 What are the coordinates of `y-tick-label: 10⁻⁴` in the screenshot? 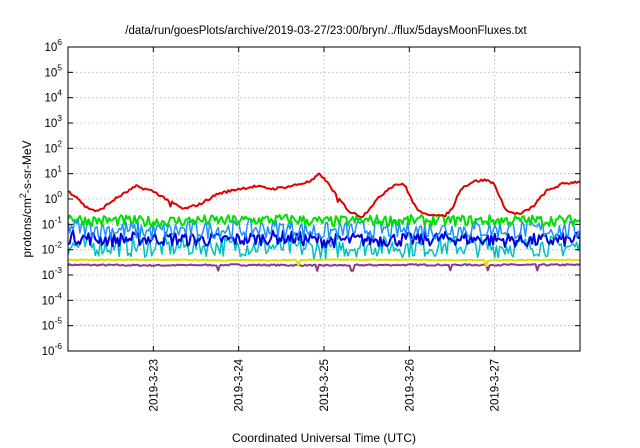 It's located at (52, 298).